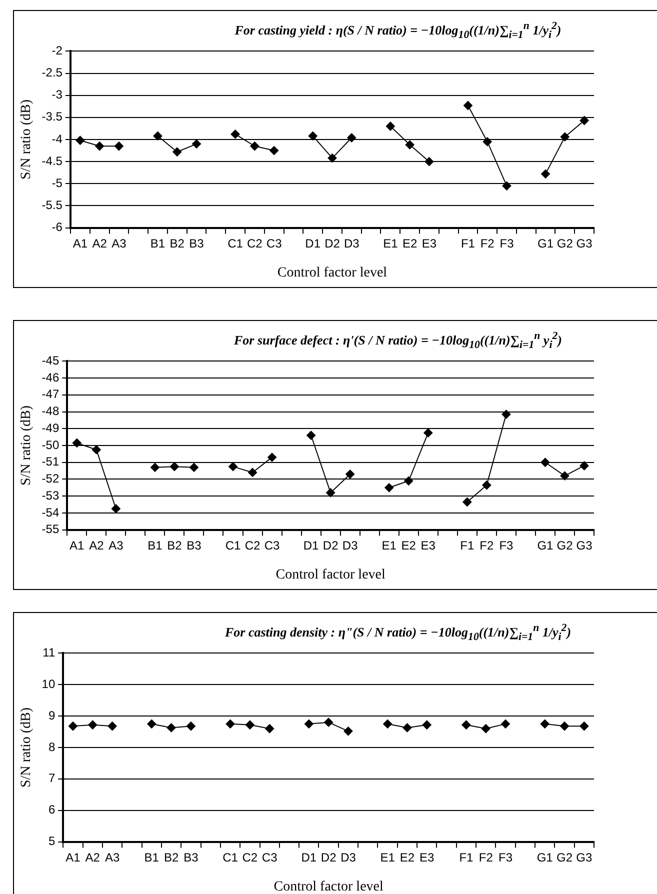  Describe the element at coordinates (407, 857) in the screenshot. I see `x-tick-label: E2` at that location.